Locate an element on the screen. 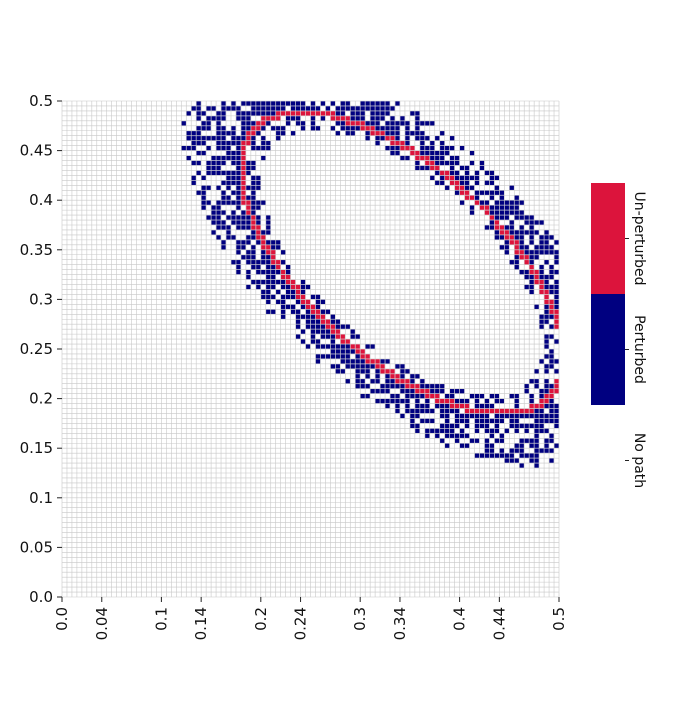  colorbar-segment-perturbed is located at coordinates (608, 349).